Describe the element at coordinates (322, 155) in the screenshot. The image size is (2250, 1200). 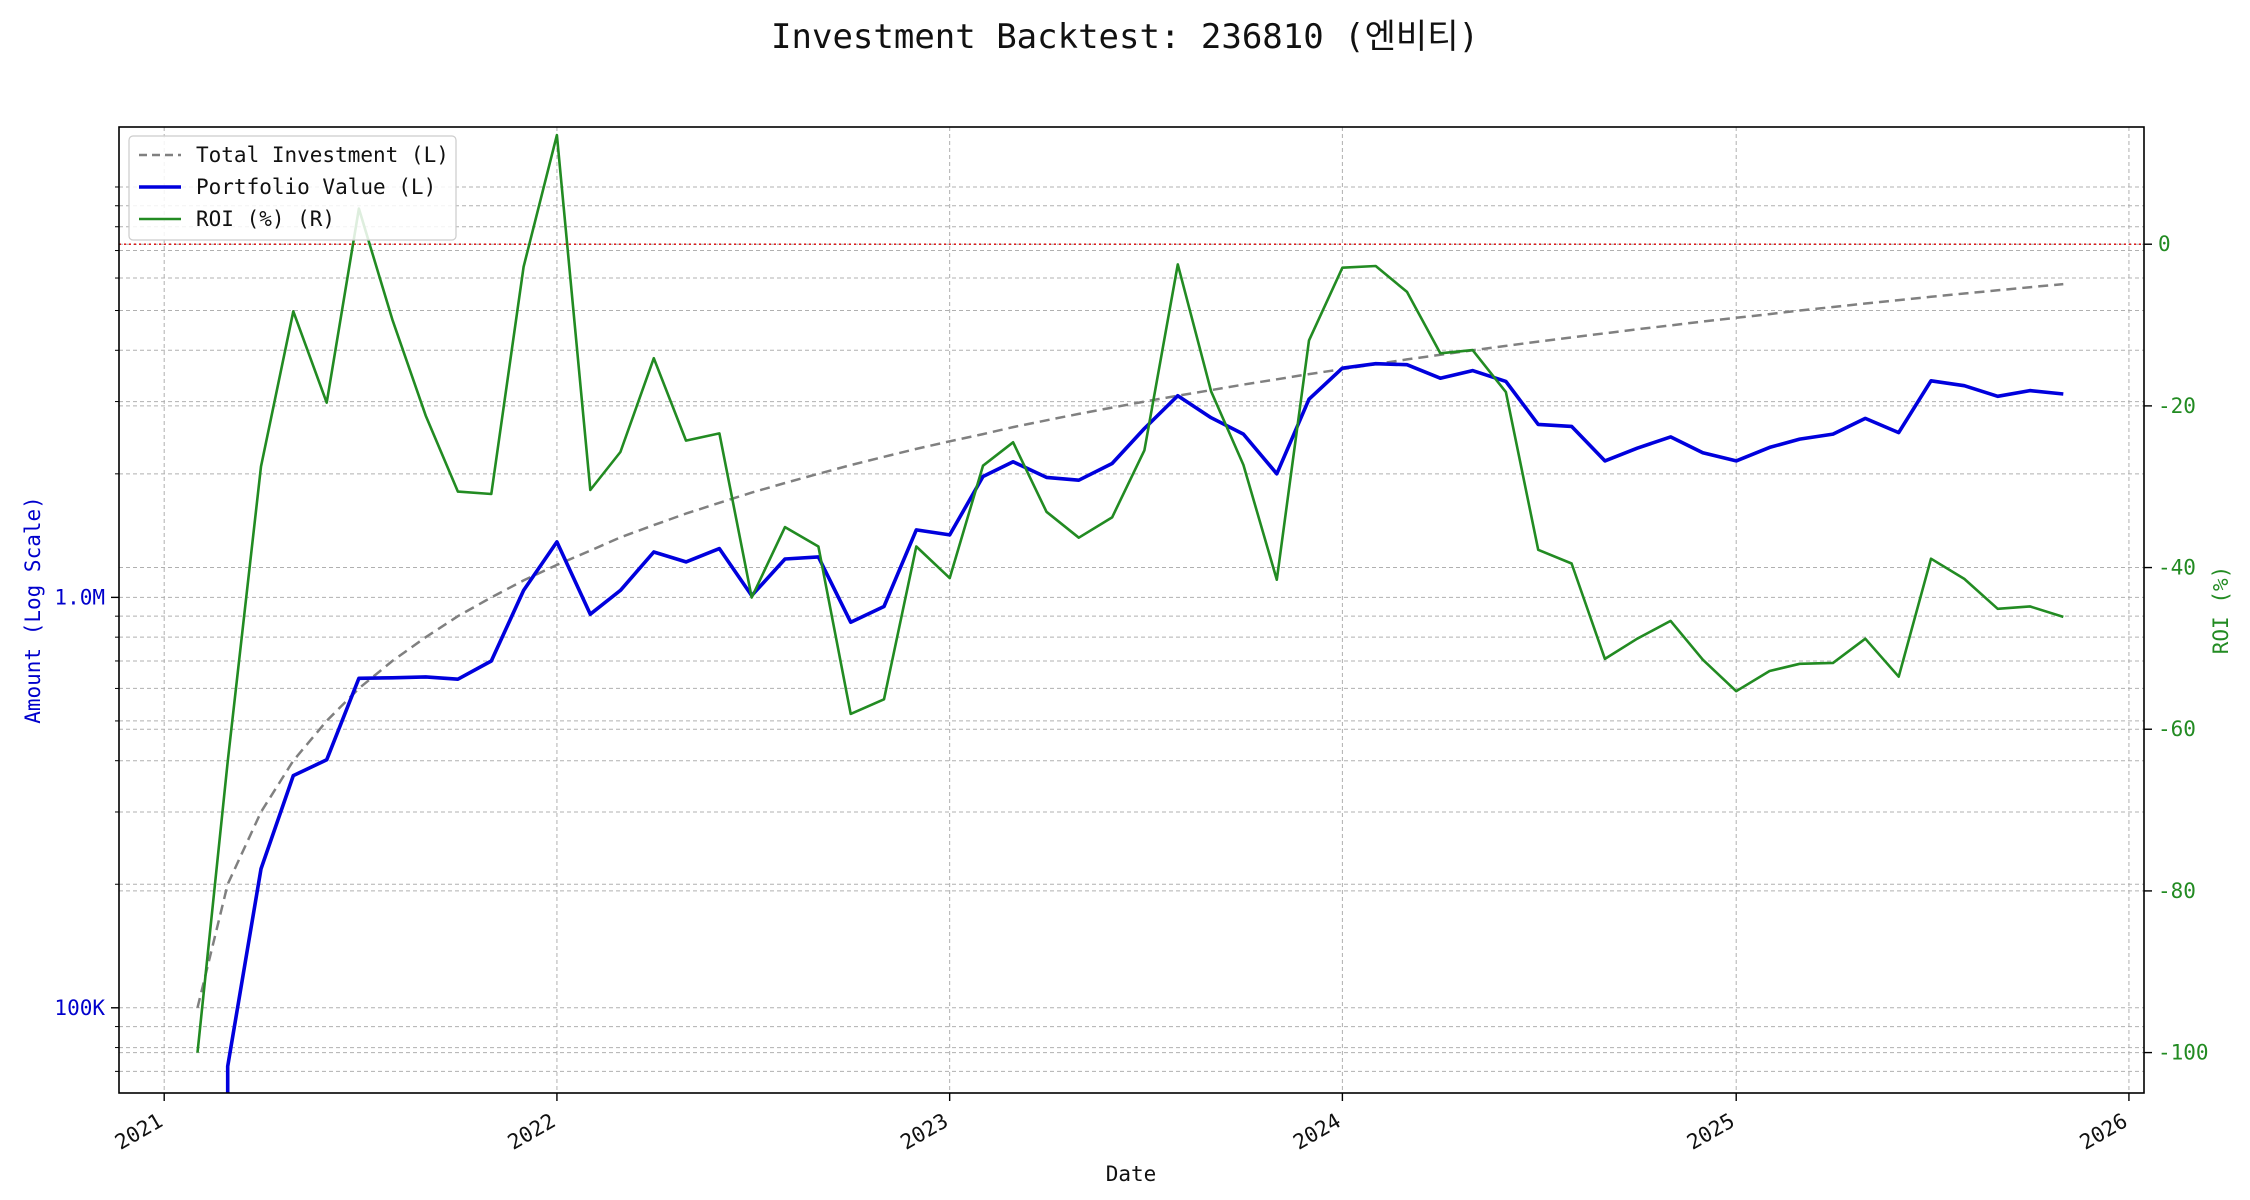
I see `legend-label-0: Total Investment (L)` at that location.